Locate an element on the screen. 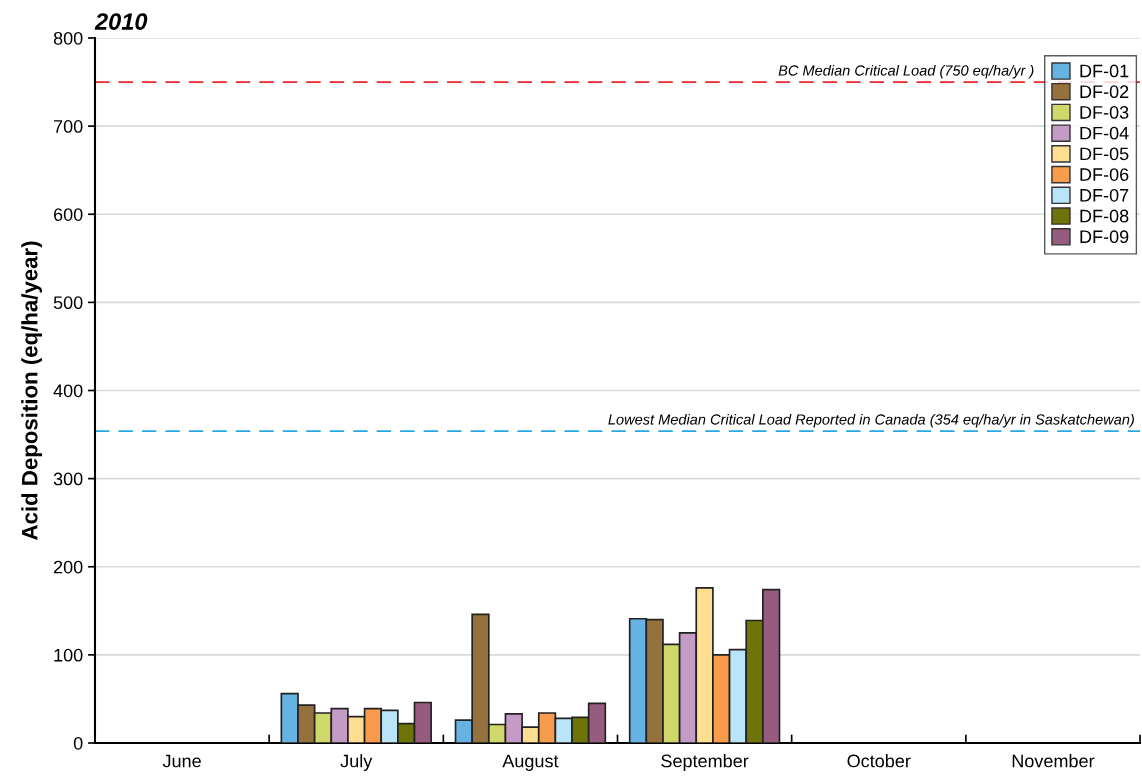 This screenshot has height=782, width=1142. legend-label: DF-05 is located at coordinates (1104, 154).